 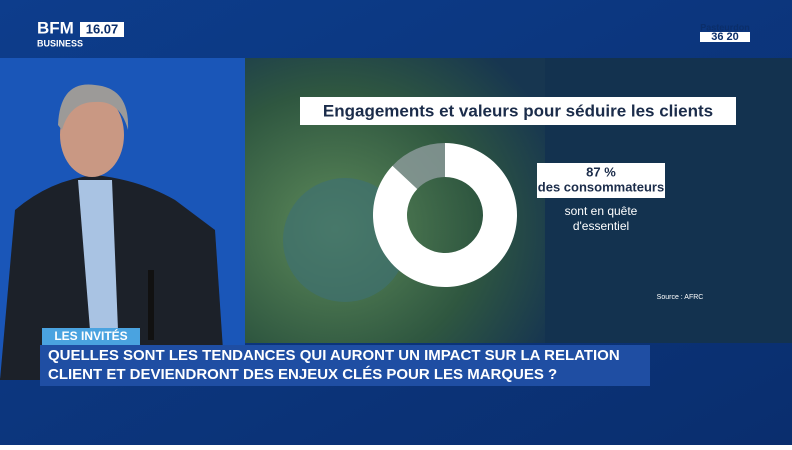 I want to click on label-box, so click(x=601, y=180).